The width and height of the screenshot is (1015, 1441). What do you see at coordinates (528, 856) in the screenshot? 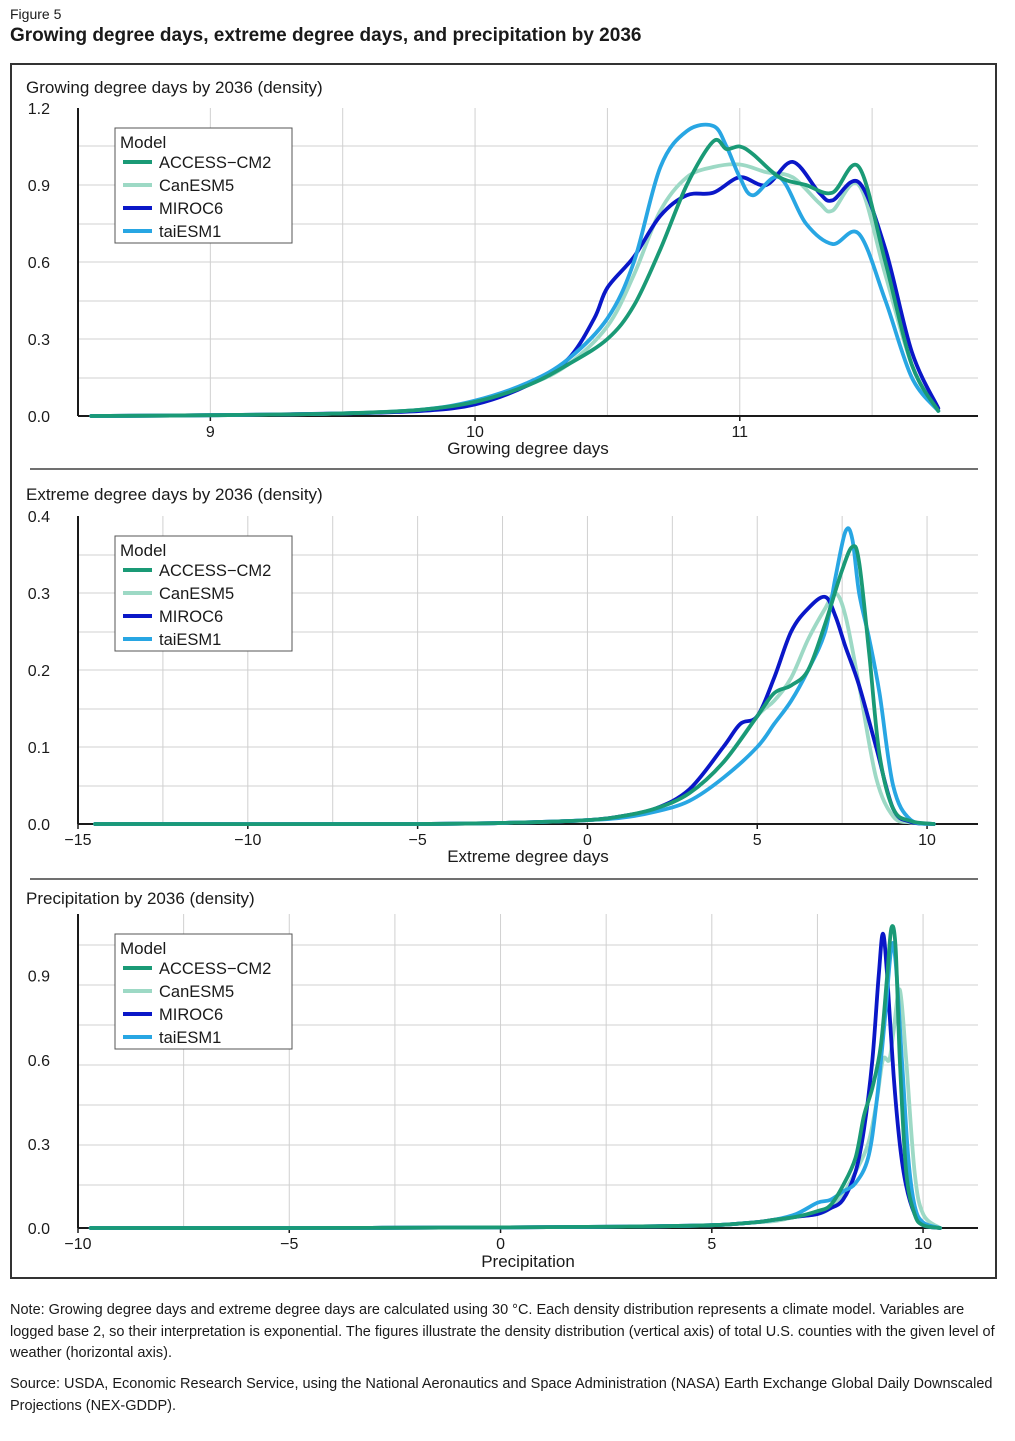
I see `x-axis-label: Extreme degree days` at bounding box center [528, 856].